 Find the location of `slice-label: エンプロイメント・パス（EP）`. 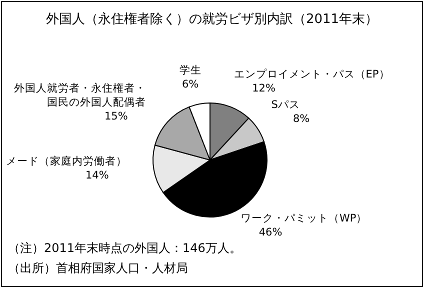

slice-label: エンプロイメント・パス（EP） is located at coordinates (312, 73).